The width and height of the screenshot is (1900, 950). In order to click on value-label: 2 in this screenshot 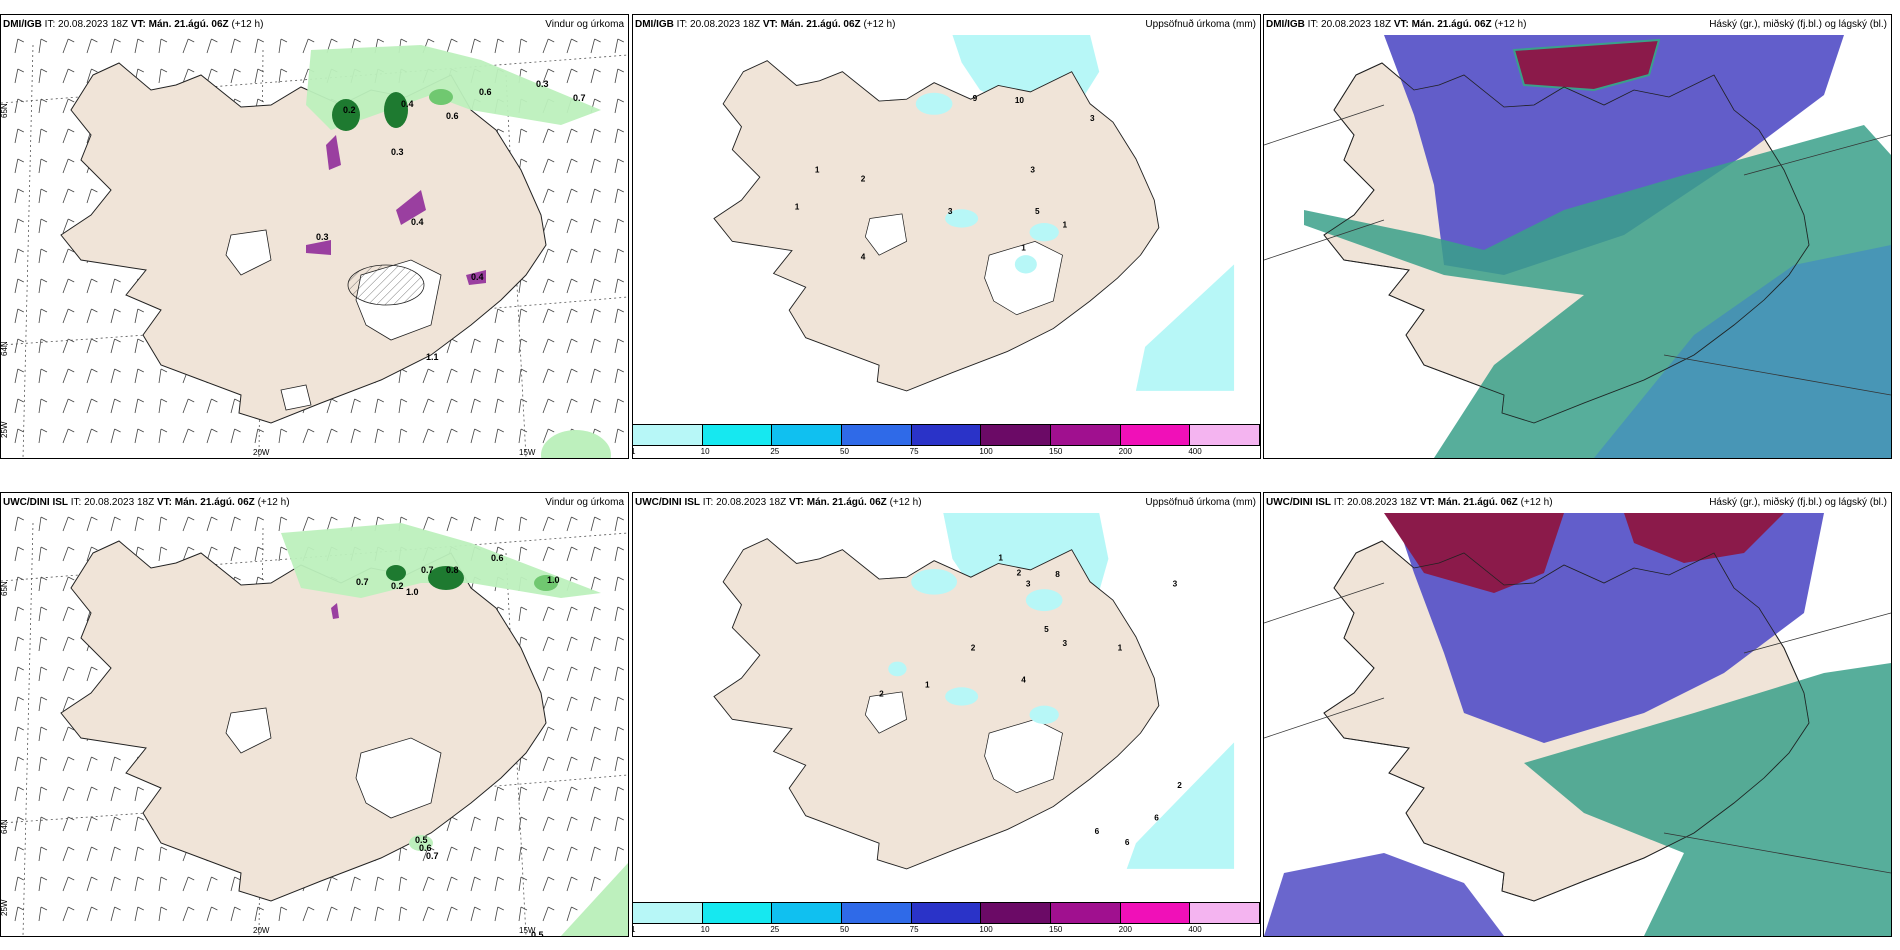, I will do `click(1019, 572)`.